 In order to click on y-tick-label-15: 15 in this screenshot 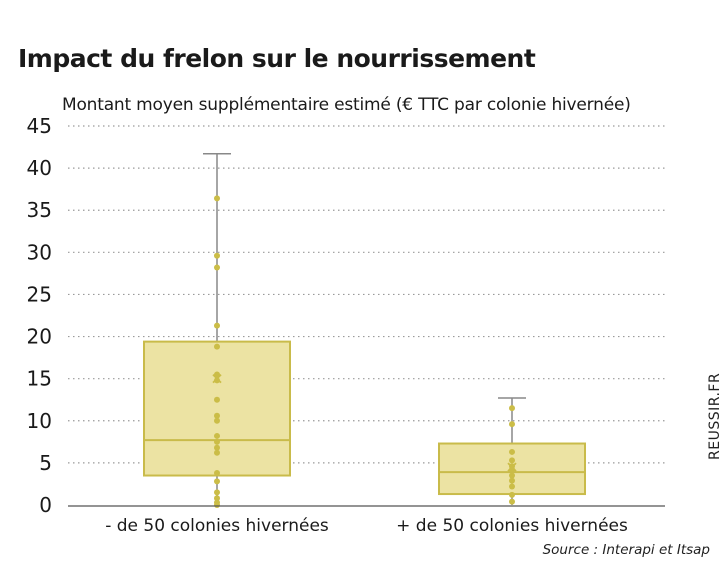, I will do `click(39, 379)`.